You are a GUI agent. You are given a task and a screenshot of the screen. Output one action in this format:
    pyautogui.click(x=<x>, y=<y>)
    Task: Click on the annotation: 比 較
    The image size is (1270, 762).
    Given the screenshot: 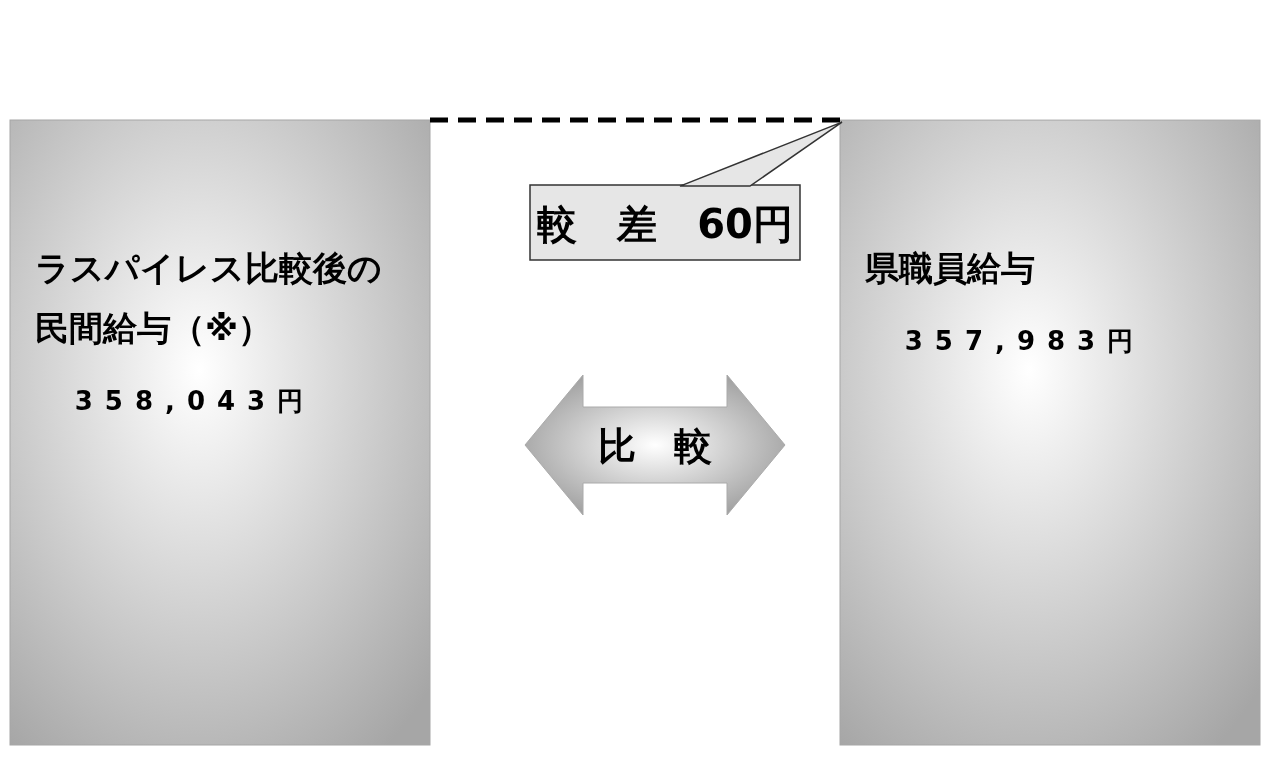 What is the action you would take?
    pyautogui.click(x=655, y=446)
    